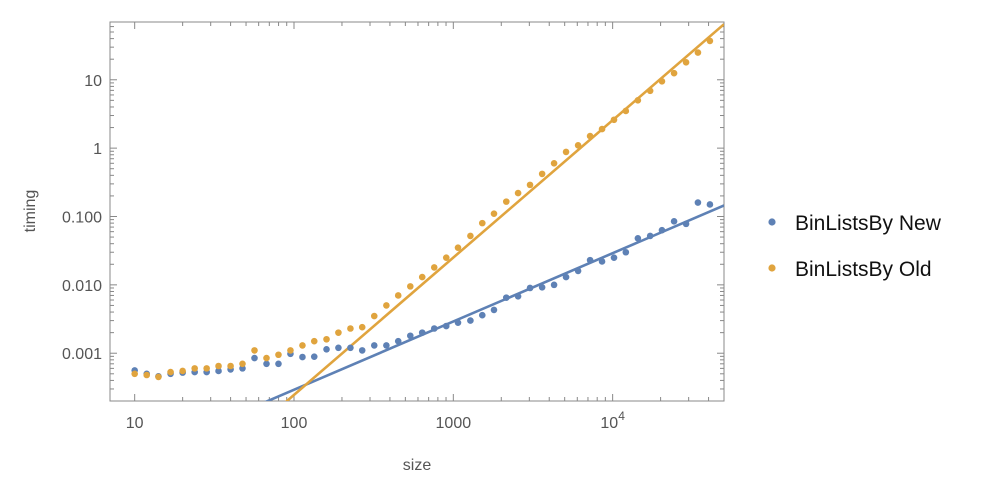 The image size is (996, 484). I want to click on y-tick-label: 1, so click(97, 149).